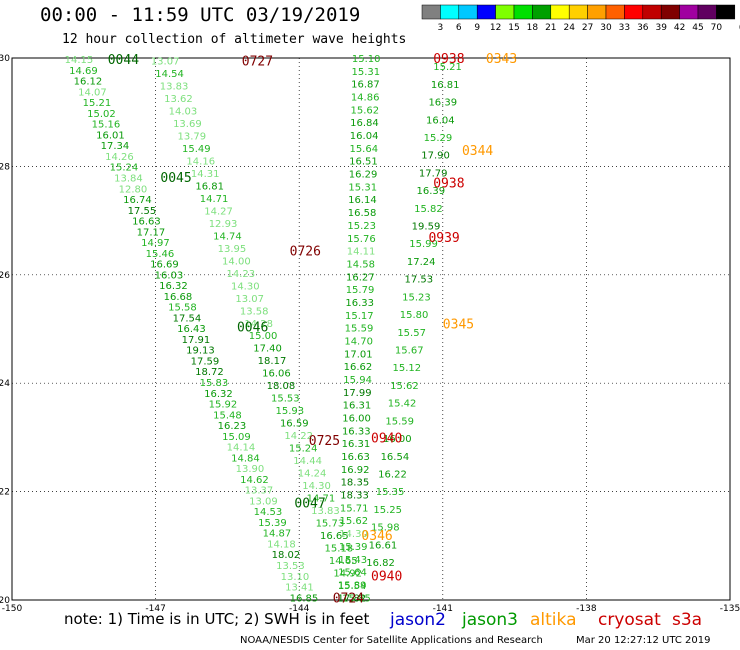 The image size is (740, 650). Describe the element at coordinates (5, 167) in the screenshot. I see `y-tick-label: 28` at that location.